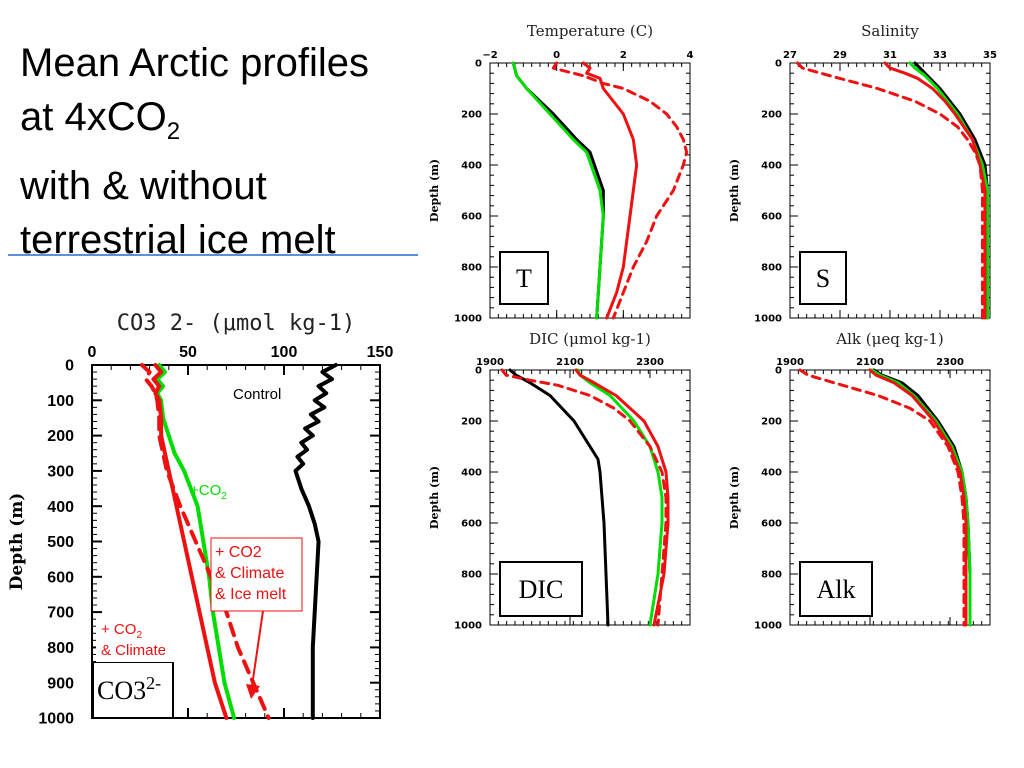 The image size is (1024, 768). I want to click on annotation-climate-b: & Climate, so click(133, 650).